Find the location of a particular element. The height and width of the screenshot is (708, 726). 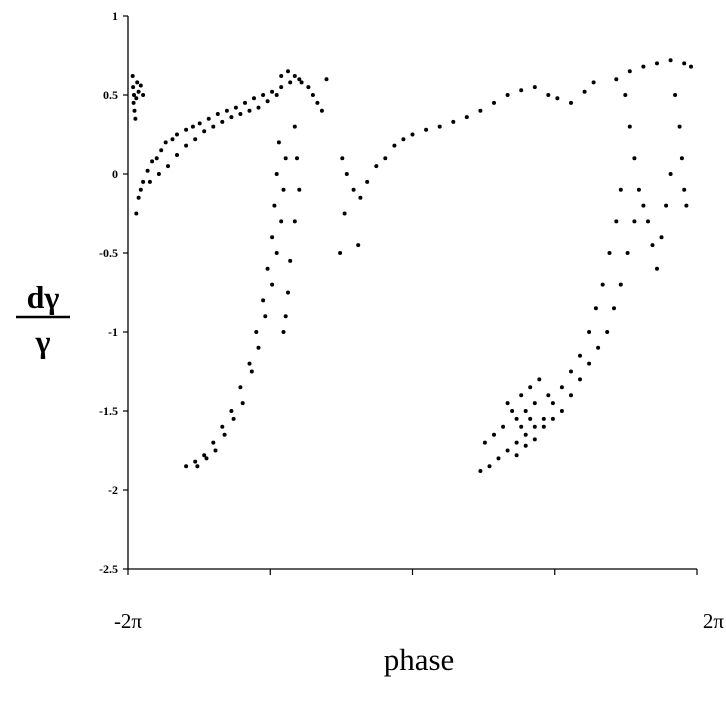

y-tick-label: -2 is located at coordinates (113, 490).